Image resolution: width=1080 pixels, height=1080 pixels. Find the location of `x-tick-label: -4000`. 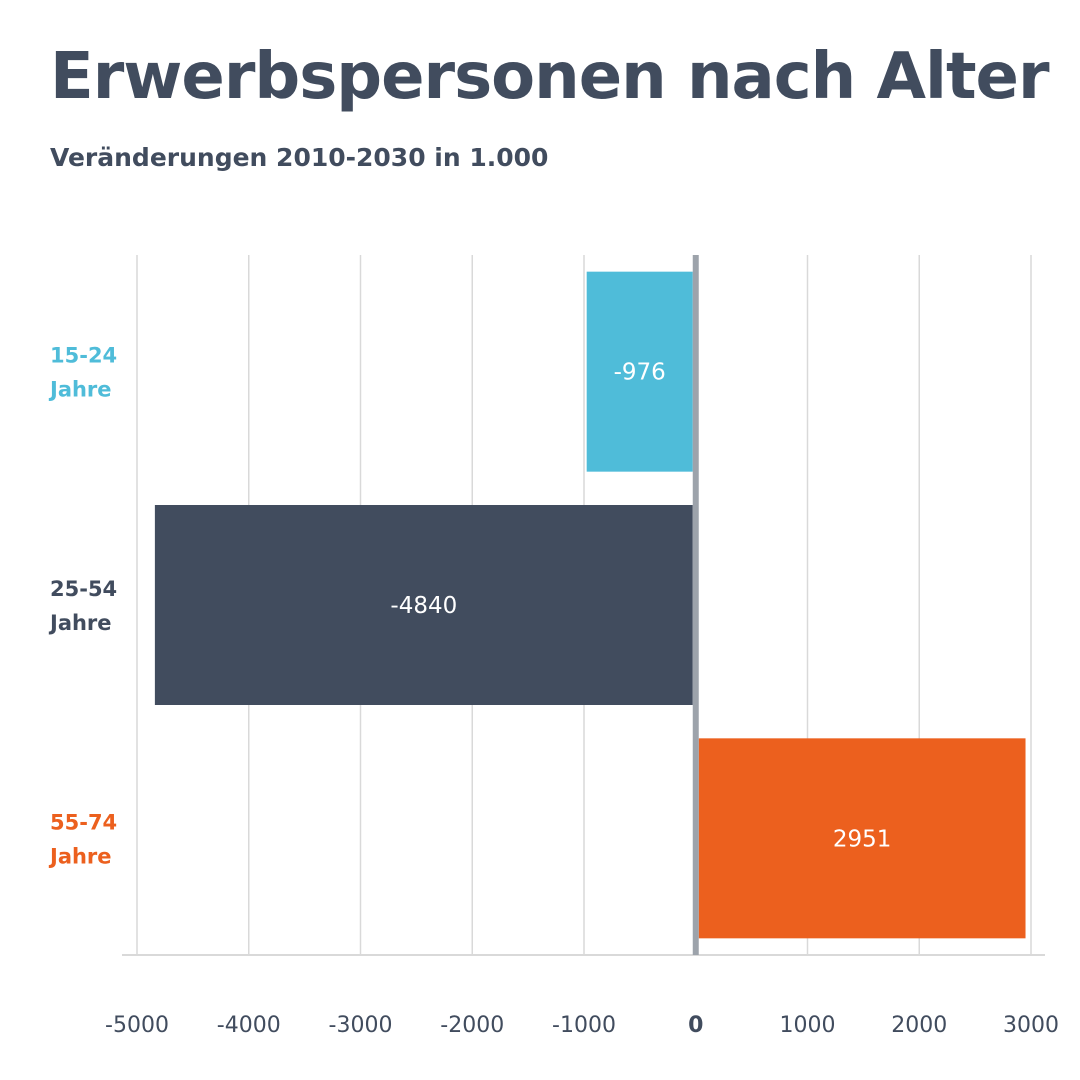

x-tick-label: -4000 is located at coordinates (249, 1025).